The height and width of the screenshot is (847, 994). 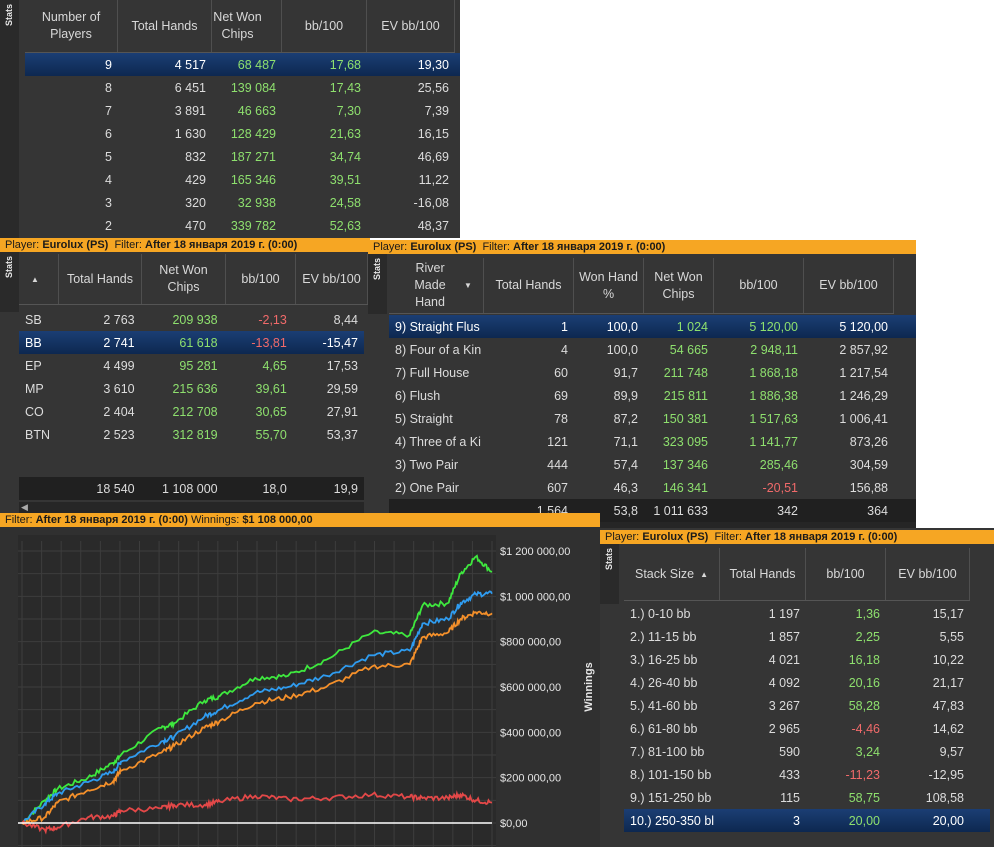 What do you see at coordinates (948, 705) in the screenshot?
I see `table-cell: 47,83` at bounding box center [948, 705].